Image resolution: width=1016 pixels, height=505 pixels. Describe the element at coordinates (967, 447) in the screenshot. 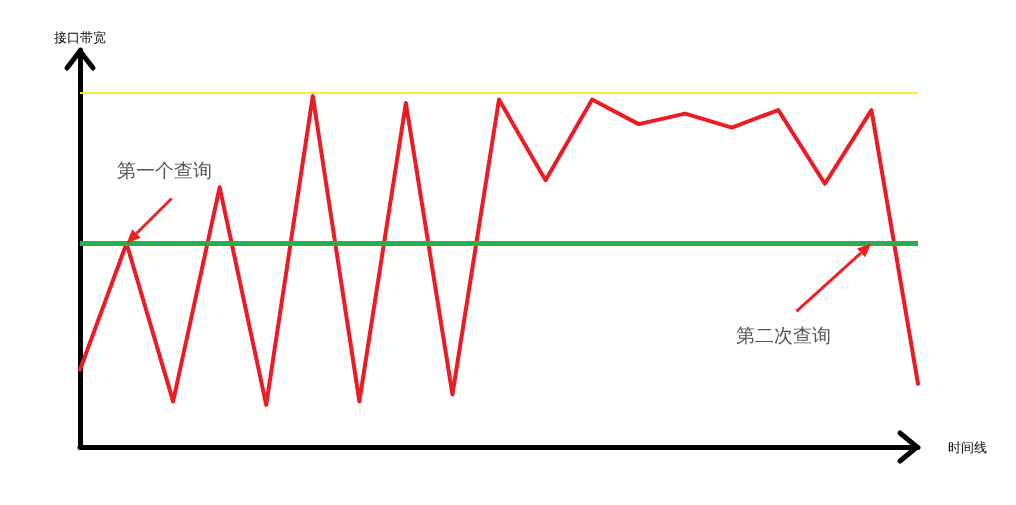

I see `x-axis-title: 时间线` at that location.